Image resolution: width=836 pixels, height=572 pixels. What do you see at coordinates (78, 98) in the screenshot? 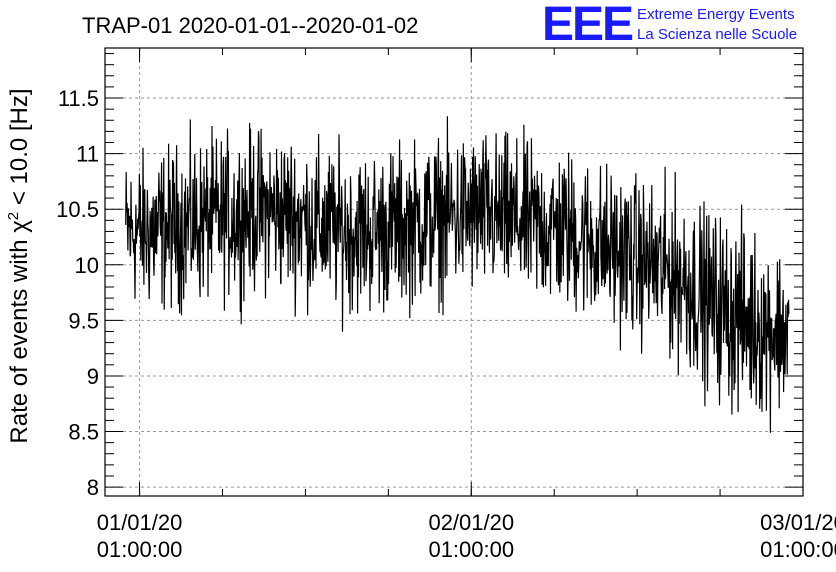
I see `y-tick-label: 11.5` at bounding box center [78, 98].